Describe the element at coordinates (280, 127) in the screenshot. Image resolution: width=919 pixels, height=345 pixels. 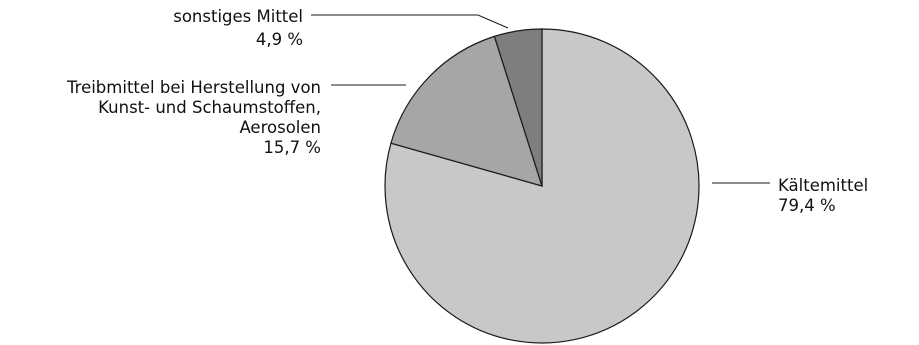
I see `slice-name-label-2: Aerosolen` at that location.